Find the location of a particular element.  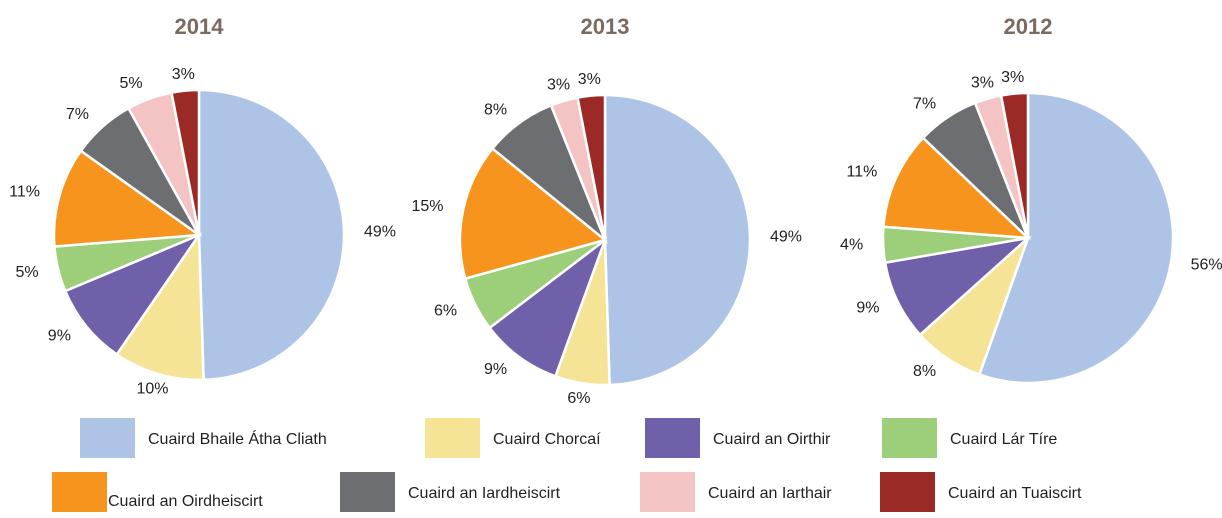

chart-title: 2013 is located at coordinates (605, 26).